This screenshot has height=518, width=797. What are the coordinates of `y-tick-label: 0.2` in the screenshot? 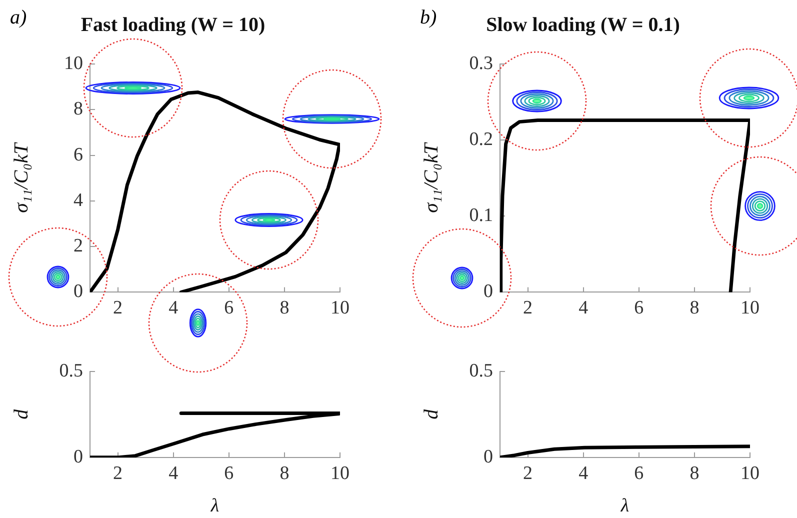 It's located at (481, 139).